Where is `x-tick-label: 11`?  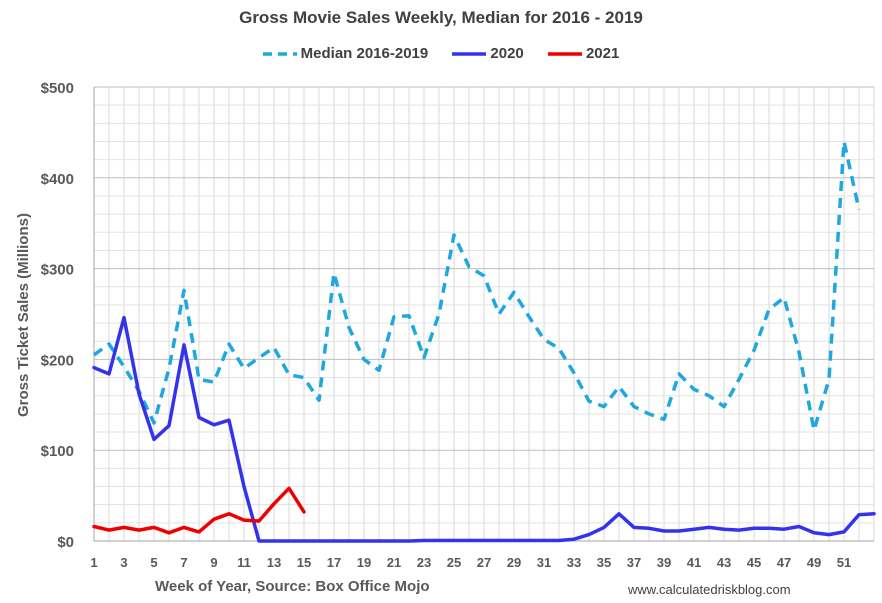
x-tick-label: 11 is located at coordinates (244, 562).